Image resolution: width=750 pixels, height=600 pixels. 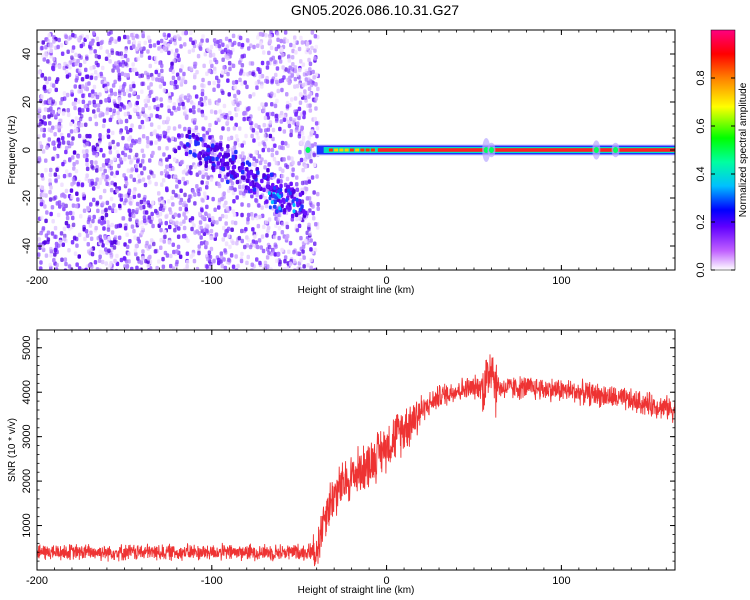 What do you see at coordinates (701, 221) in the screenshot?
I see `colorbar-tick-label: 0.2` at bounding box center [701, 221].